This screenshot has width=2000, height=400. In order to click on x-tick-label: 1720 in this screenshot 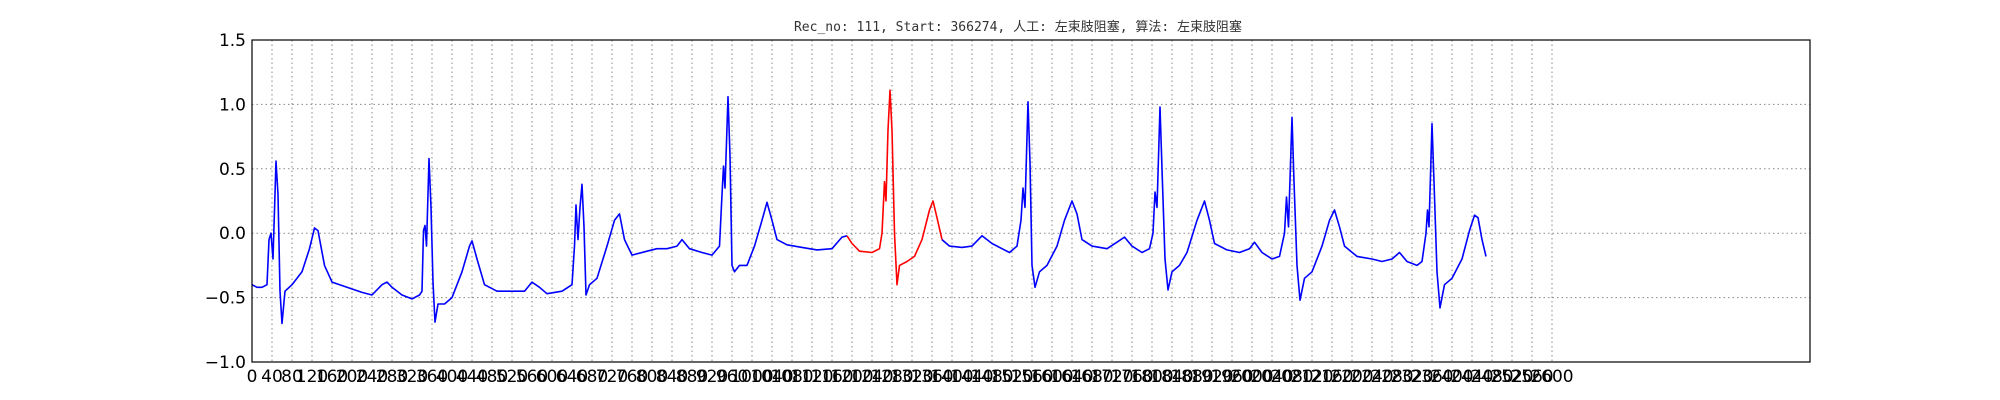, I will do `click(1111, 377)`.